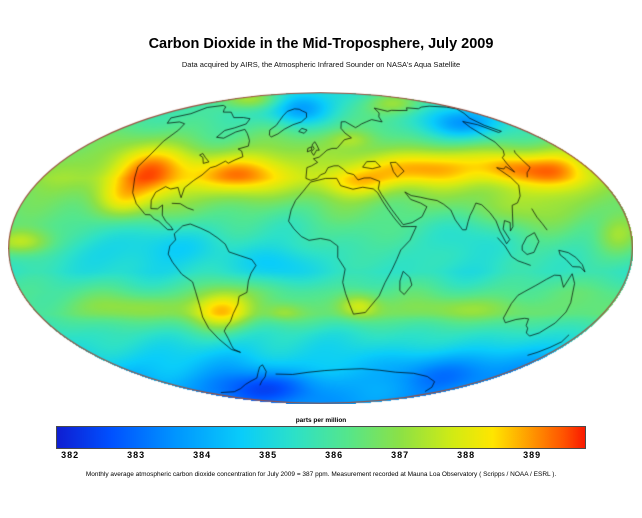  I want to click on colorbar-tick: 387, so click(400, 455).